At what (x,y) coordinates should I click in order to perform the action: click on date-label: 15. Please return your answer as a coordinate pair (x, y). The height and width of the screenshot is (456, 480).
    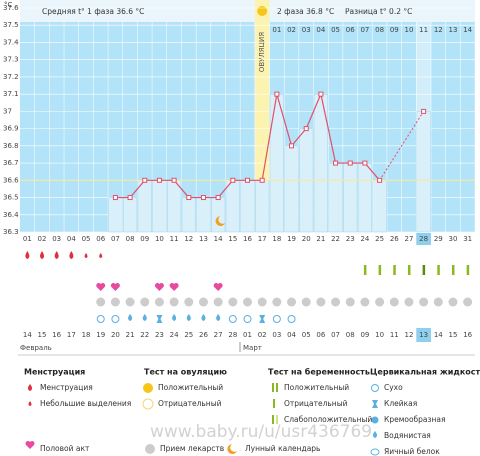
    Looking at the image, I should click on (42, 335).